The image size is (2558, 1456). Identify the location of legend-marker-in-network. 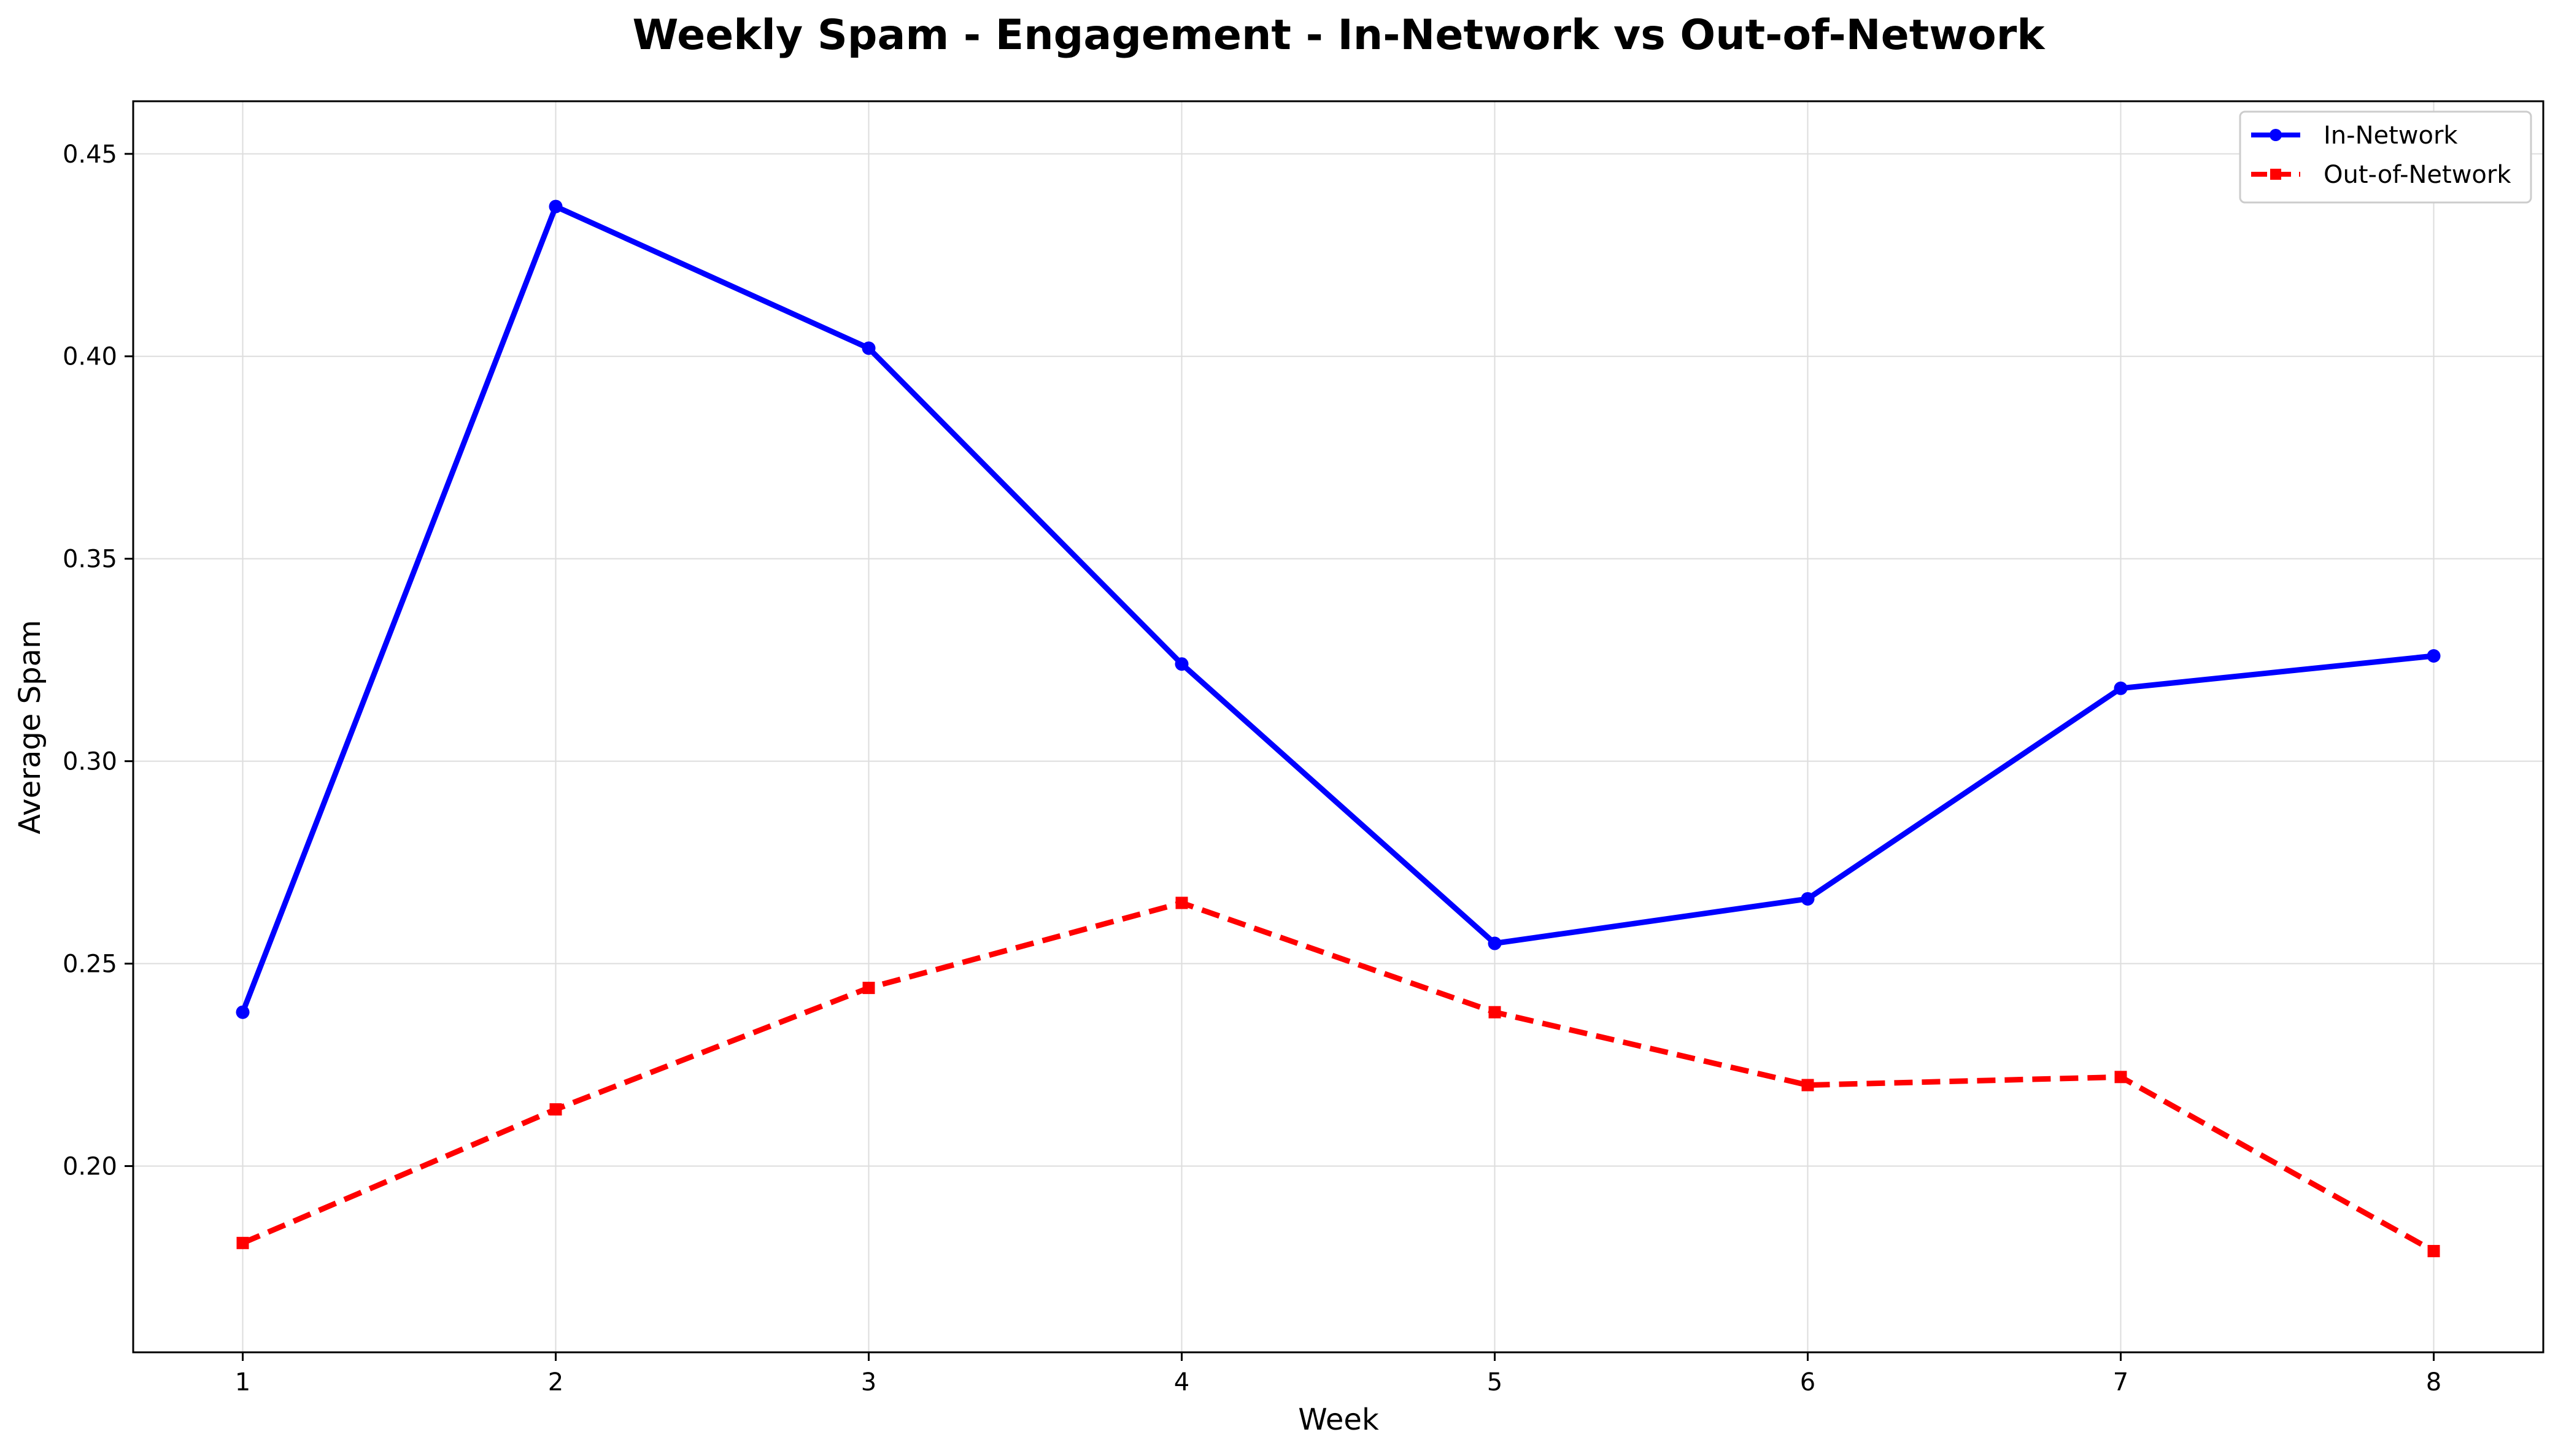
(2276, 135).